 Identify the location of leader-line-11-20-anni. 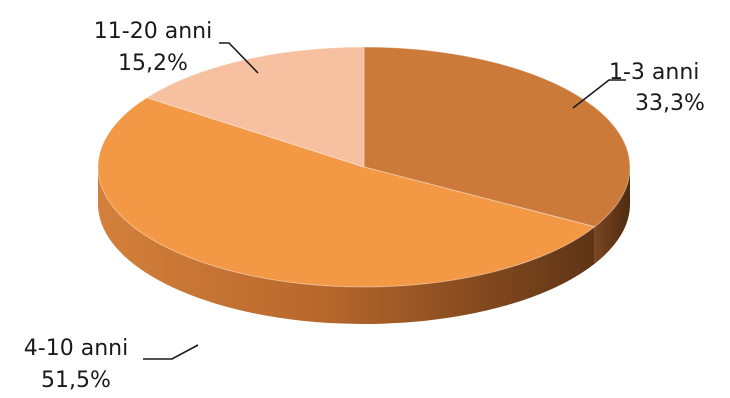
(239, 58).